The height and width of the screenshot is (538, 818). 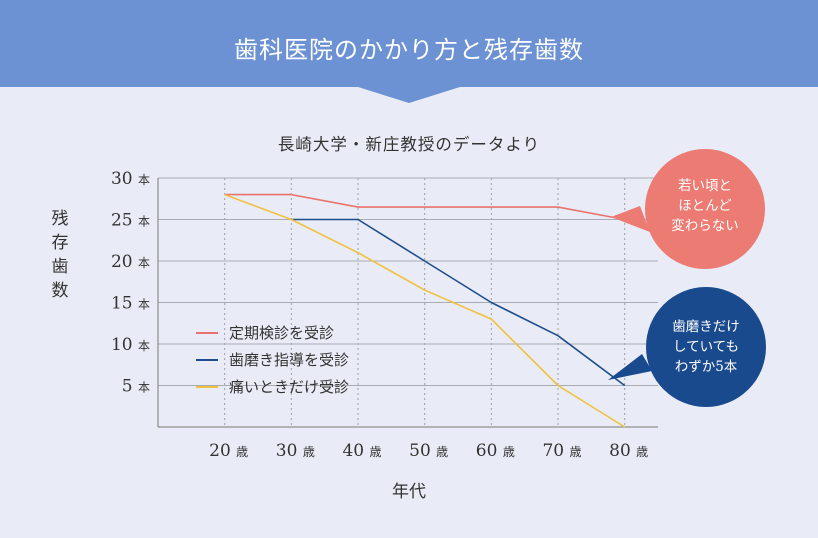 I want to click on x-tick-label: 30 歳, so click(x=295, y=451).